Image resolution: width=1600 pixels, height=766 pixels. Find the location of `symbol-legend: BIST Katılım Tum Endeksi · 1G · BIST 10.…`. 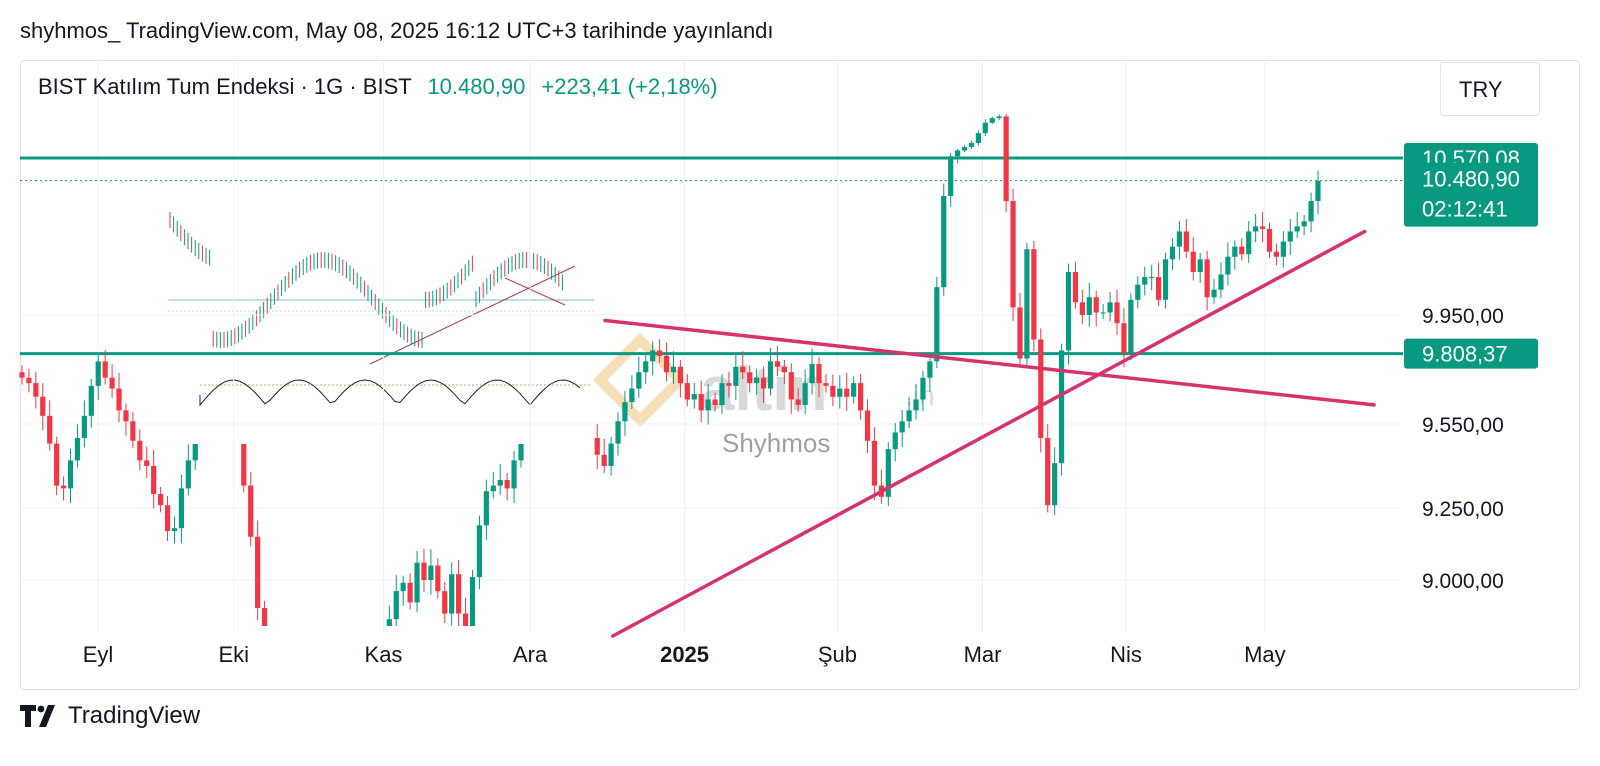

symbol-legend: BIST Katılım Tum Endeksi · 1G · BIST 10.… is located at coordinates (378, 87).